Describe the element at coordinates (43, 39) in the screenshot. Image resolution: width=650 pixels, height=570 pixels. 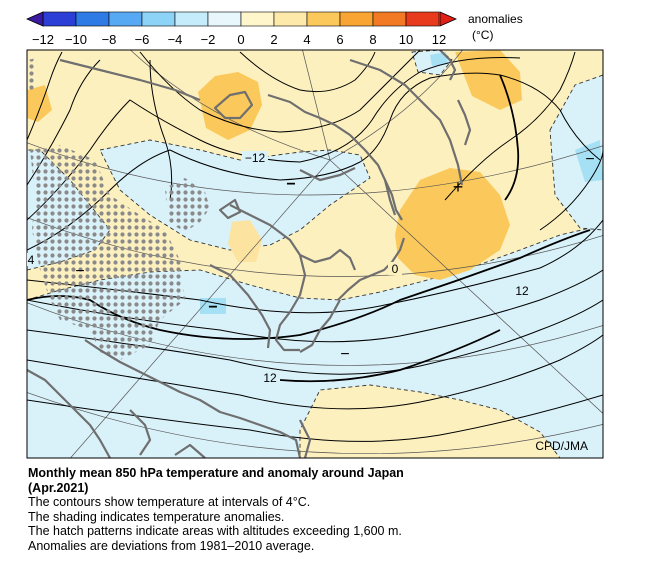
I see `colorbar-tick-label: −12` at that location.